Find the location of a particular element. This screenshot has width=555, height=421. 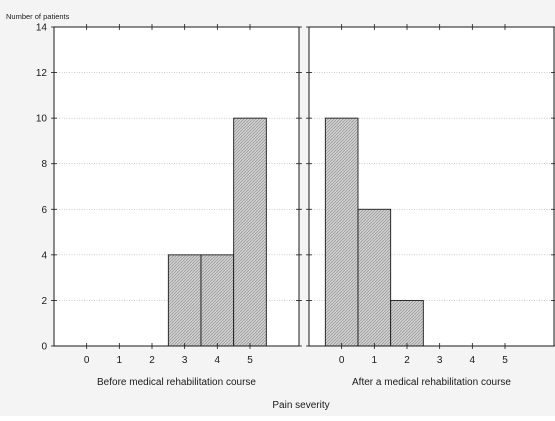

y-tick-label: 2 is located at coordinates (44, 301).